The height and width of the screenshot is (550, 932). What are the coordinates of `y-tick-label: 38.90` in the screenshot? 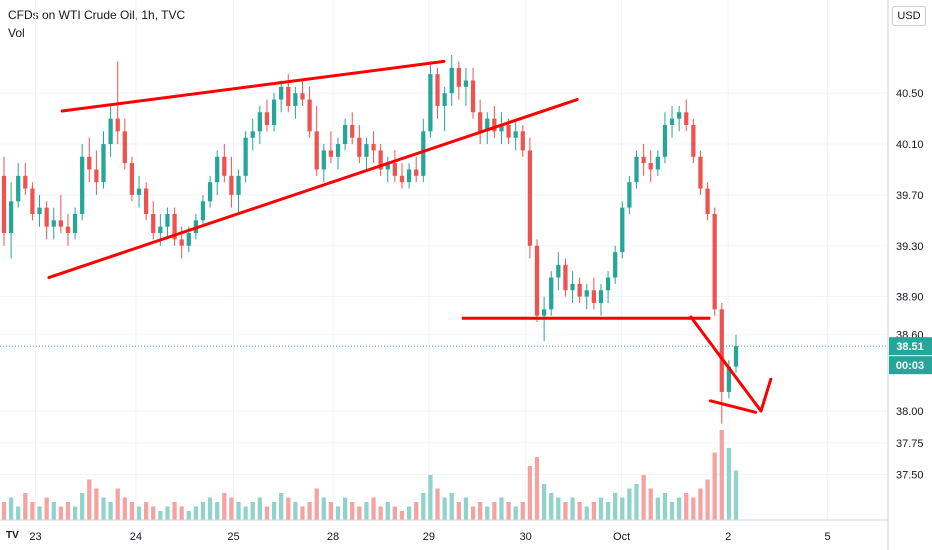 It's located at (910, 298).